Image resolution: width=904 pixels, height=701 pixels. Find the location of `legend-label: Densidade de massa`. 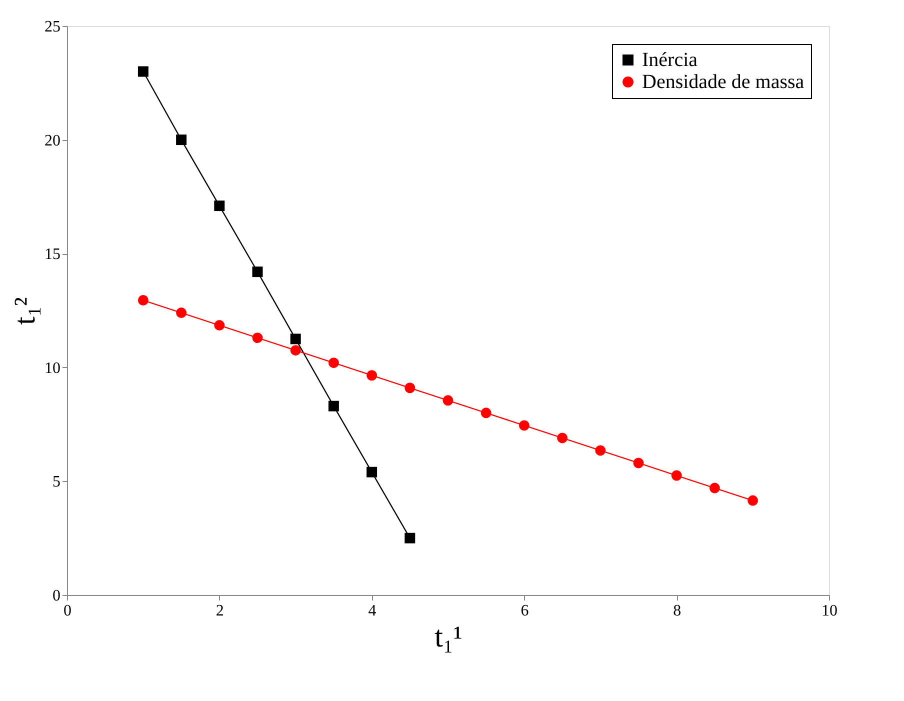

legend-label: Densidade de massa is located at coordinates (723, 82).